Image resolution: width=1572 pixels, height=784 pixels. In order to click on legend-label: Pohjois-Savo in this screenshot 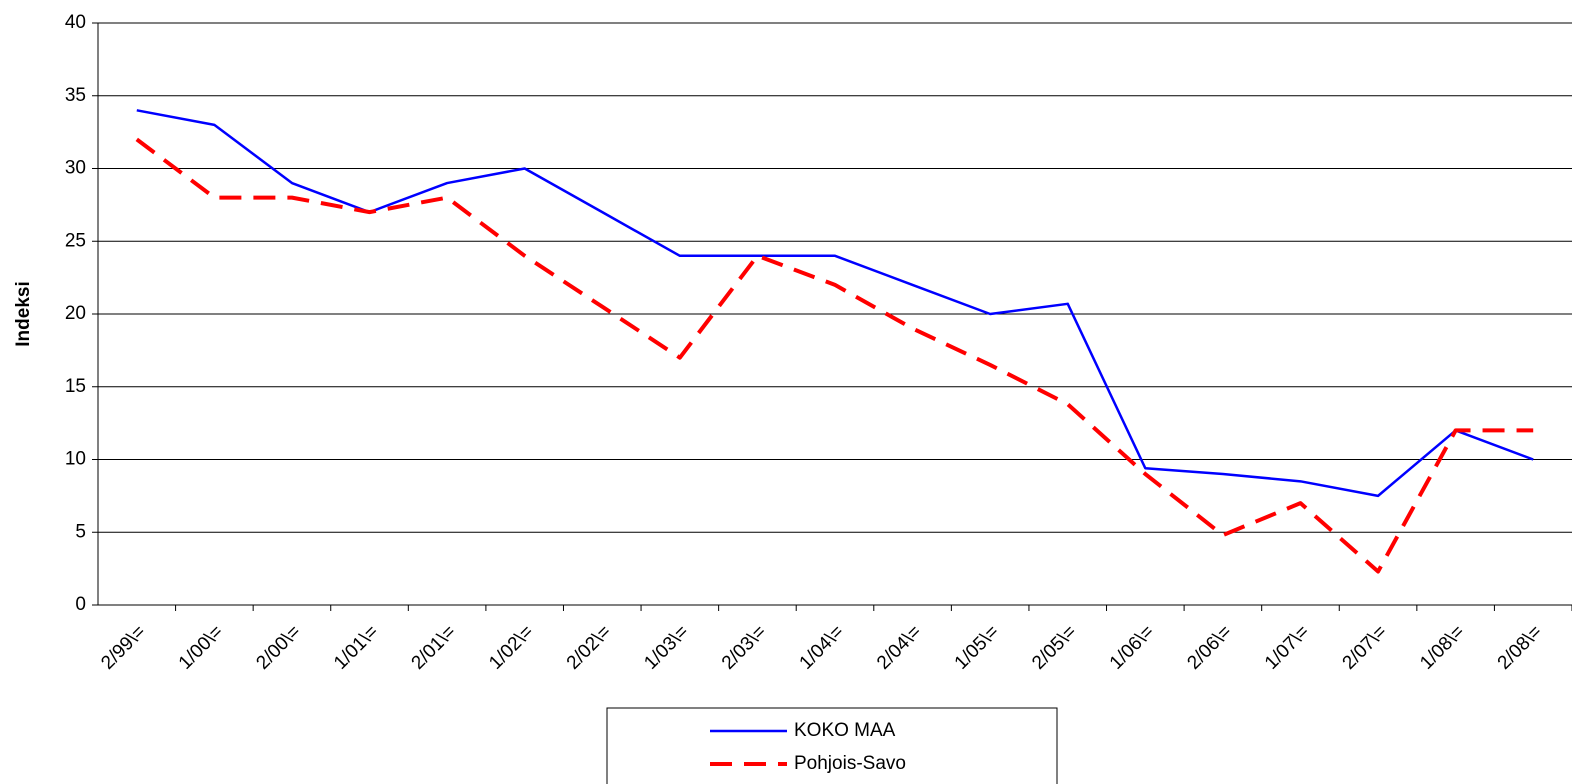, I will do `click(850, 763)`.